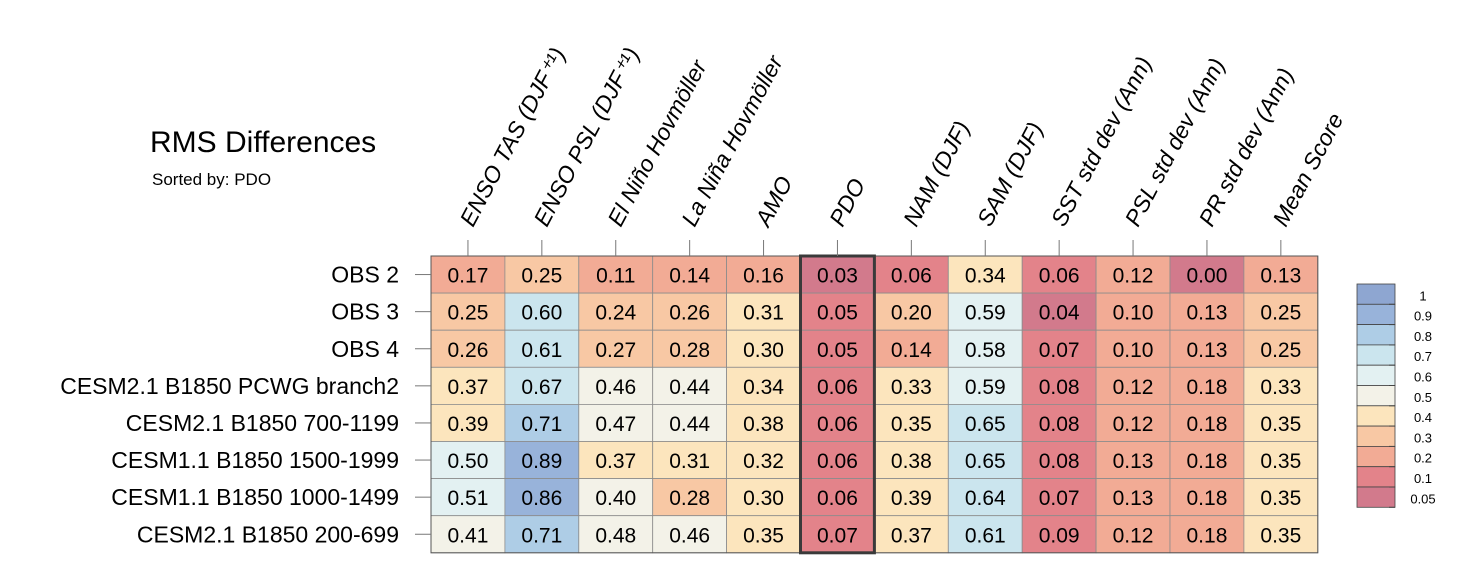 The width and height of the screenshot is (1461, 576). Describe the element at coordinates (229, 386) in the screenshot. I see `row-label: CESM2.1 B1850 PCWG branch2` at that location.